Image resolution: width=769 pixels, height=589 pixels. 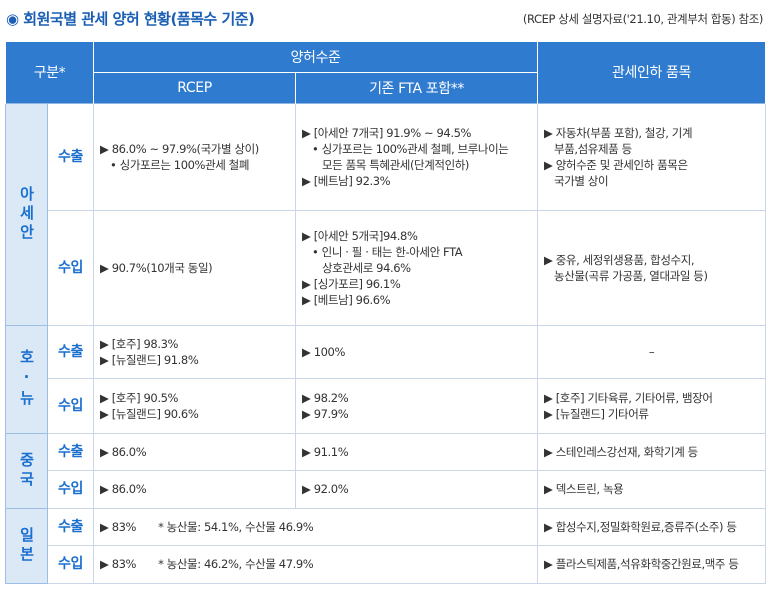 What do you see at coordinates (641, 564) in the screenshot?
I see `cell-line: ▶ 플라스틱제품,석유화학중간원료,맥주 등` at bounding box center [641, 564].